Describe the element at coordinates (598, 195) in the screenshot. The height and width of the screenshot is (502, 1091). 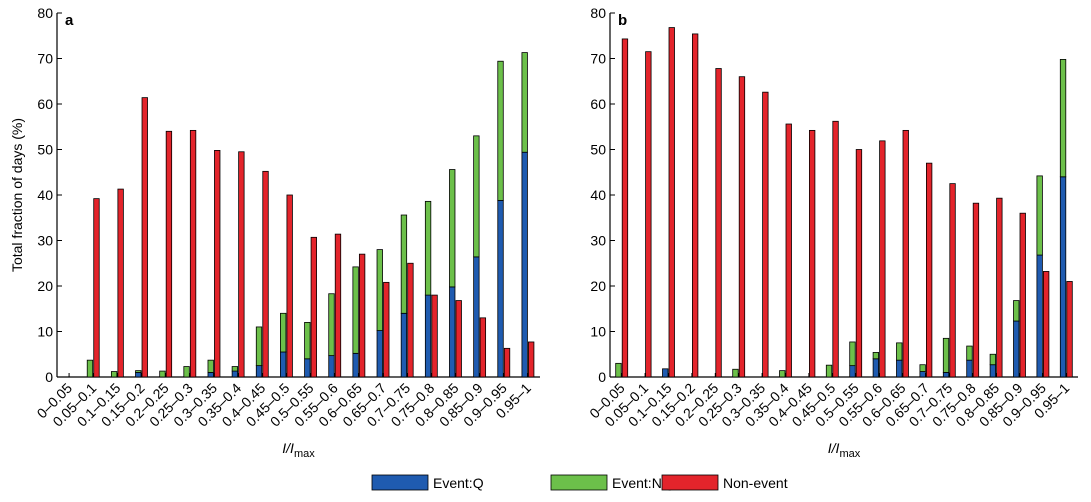
I see `y-tick-label: 40` at that location.